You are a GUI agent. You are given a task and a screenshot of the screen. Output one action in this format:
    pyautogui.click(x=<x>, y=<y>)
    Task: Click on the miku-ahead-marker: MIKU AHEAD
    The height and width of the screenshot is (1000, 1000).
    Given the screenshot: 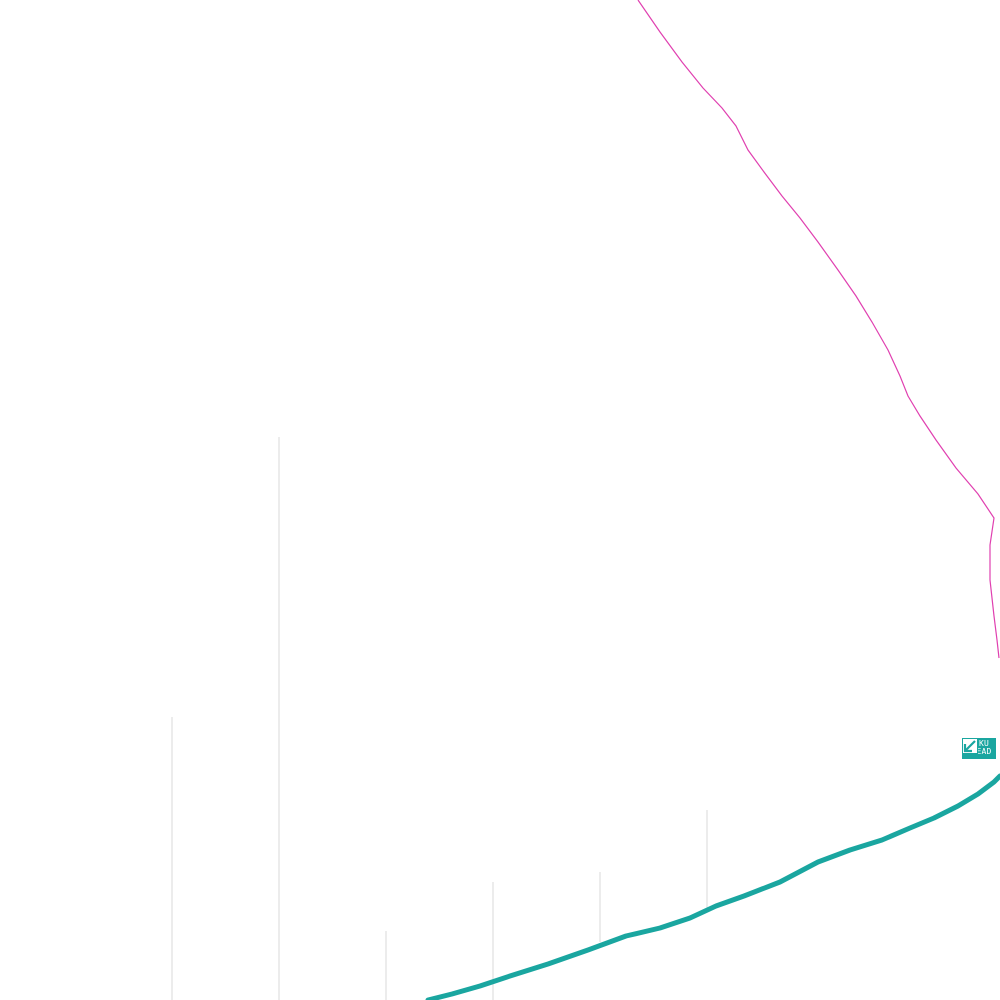 What is the action you would take?
    pyautogui.click(x=979, y=758)
    